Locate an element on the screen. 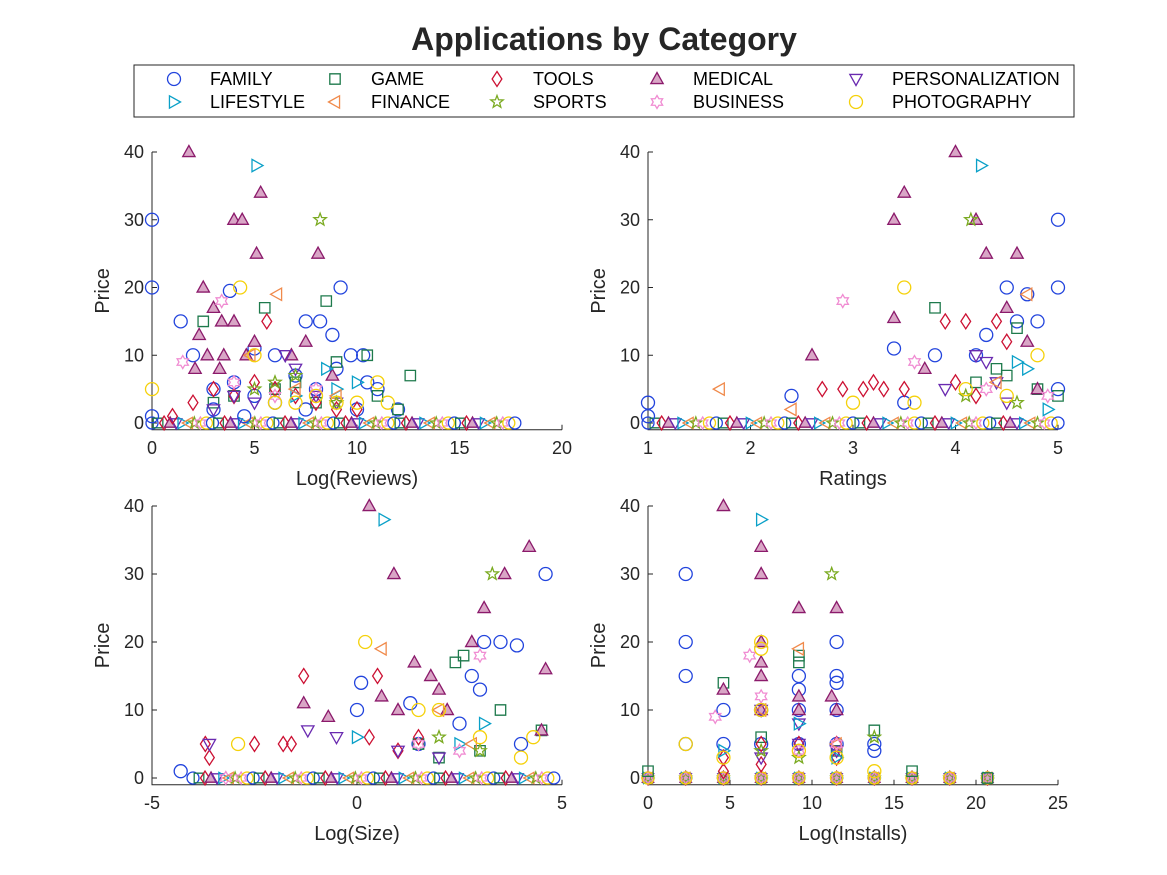 The image size is (1167, 875). x-tick-label: 10 is located at coordinates (357, 448).